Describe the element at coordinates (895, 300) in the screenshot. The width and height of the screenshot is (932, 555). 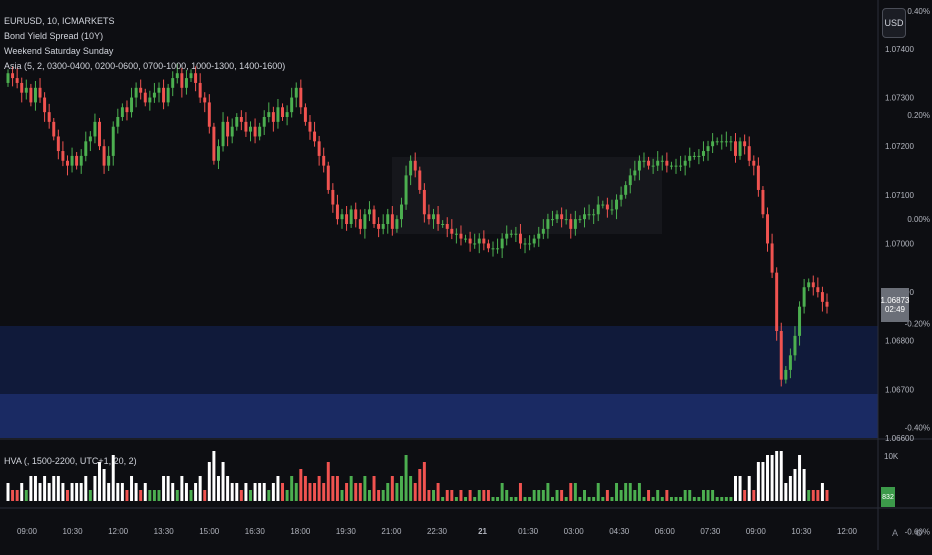
I see `last-price: 1.06873` at that location.